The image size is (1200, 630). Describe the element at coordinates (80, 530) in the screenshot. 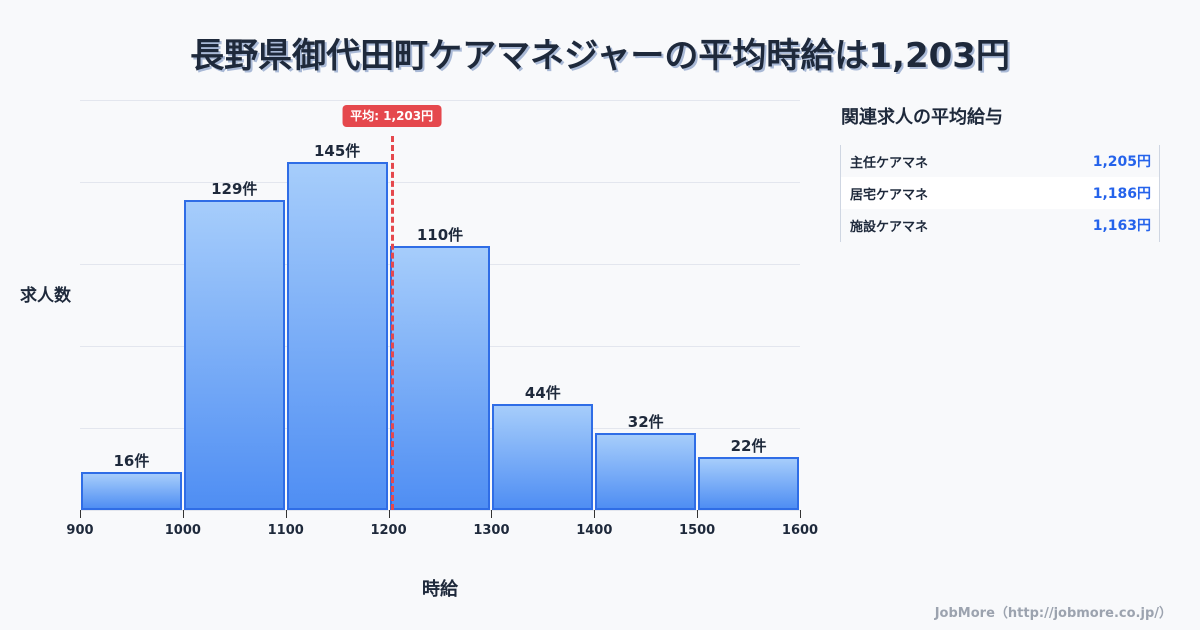

I see `x-tick-label: 900` at that location.